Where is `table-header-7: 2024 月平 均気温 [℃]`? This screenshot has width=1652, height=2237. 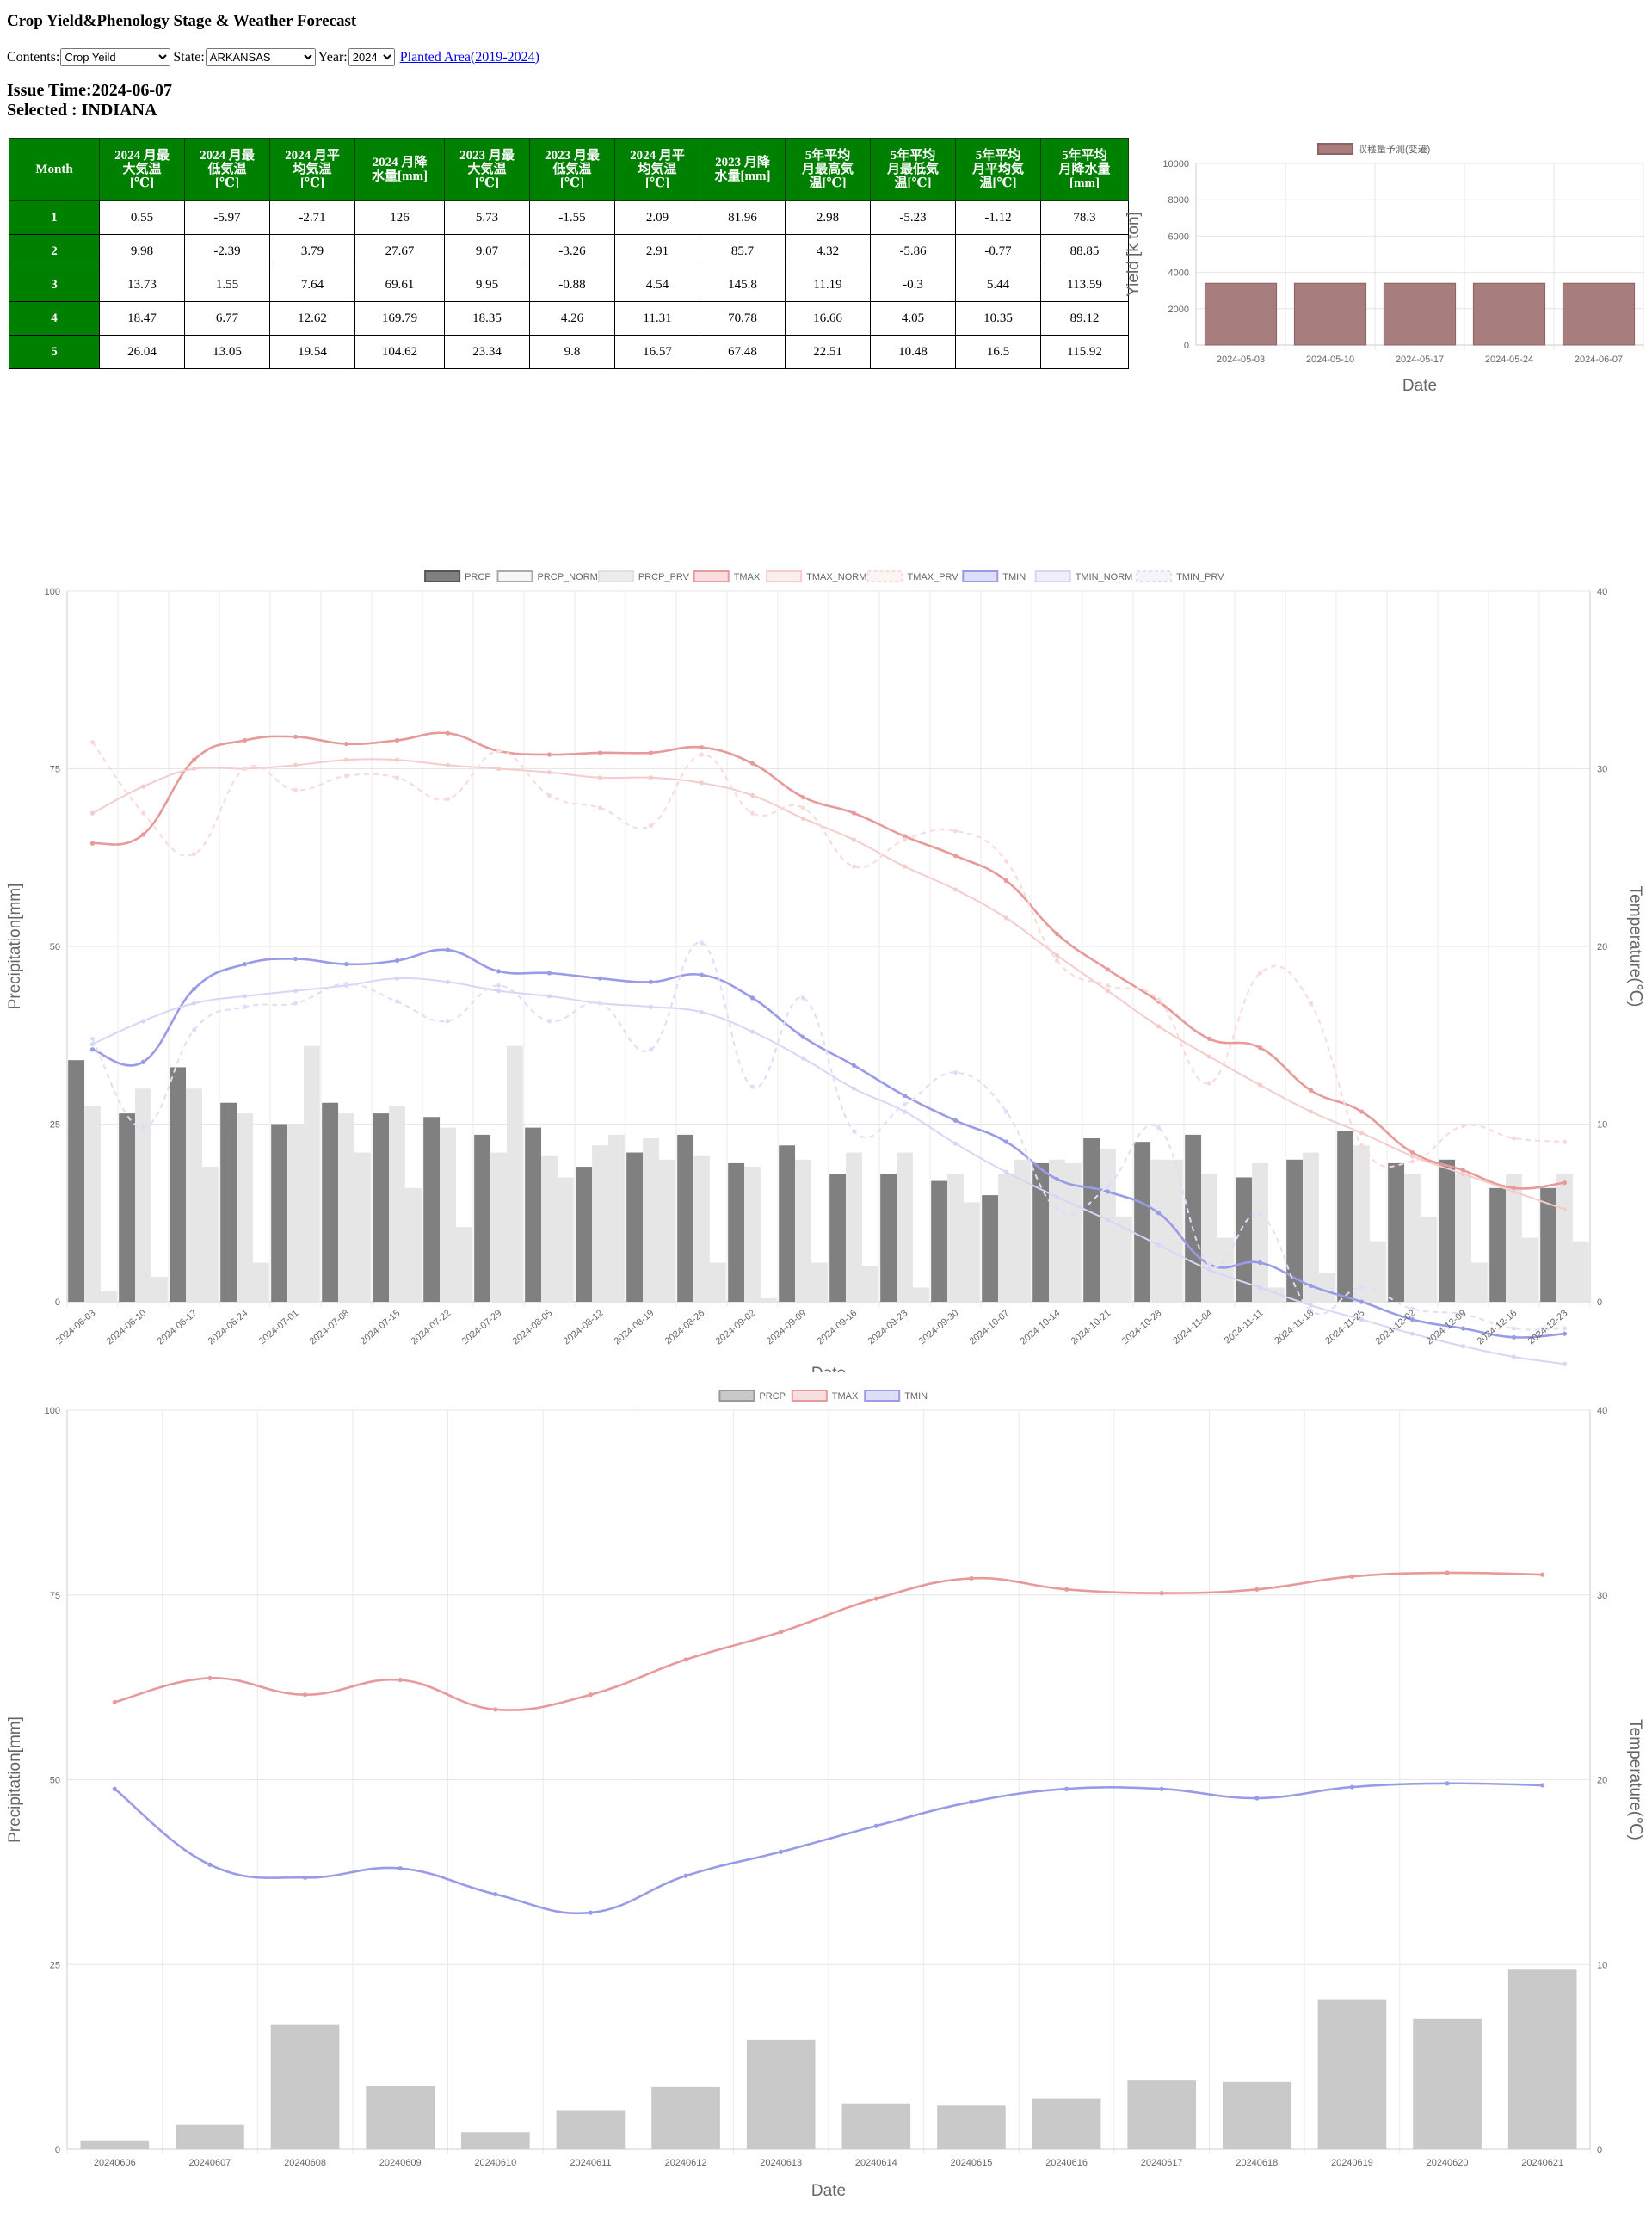
table-header-7: 2024 月平 均気温 [℃] is located at coordinates (657, 170).